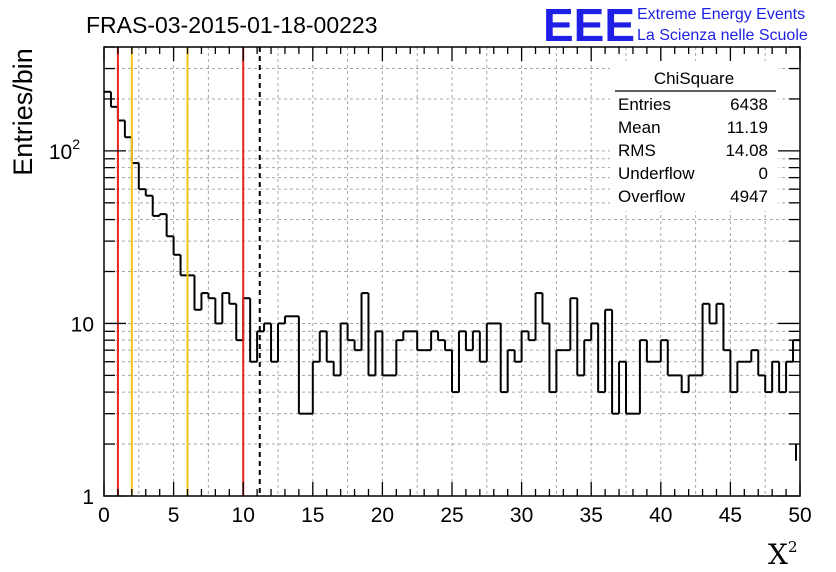 The image size is (836, 572). What do you see at coordinates (243, 515) in the screenshot?
I see `x-tick-label: 10` at bounding box center [243, 515].